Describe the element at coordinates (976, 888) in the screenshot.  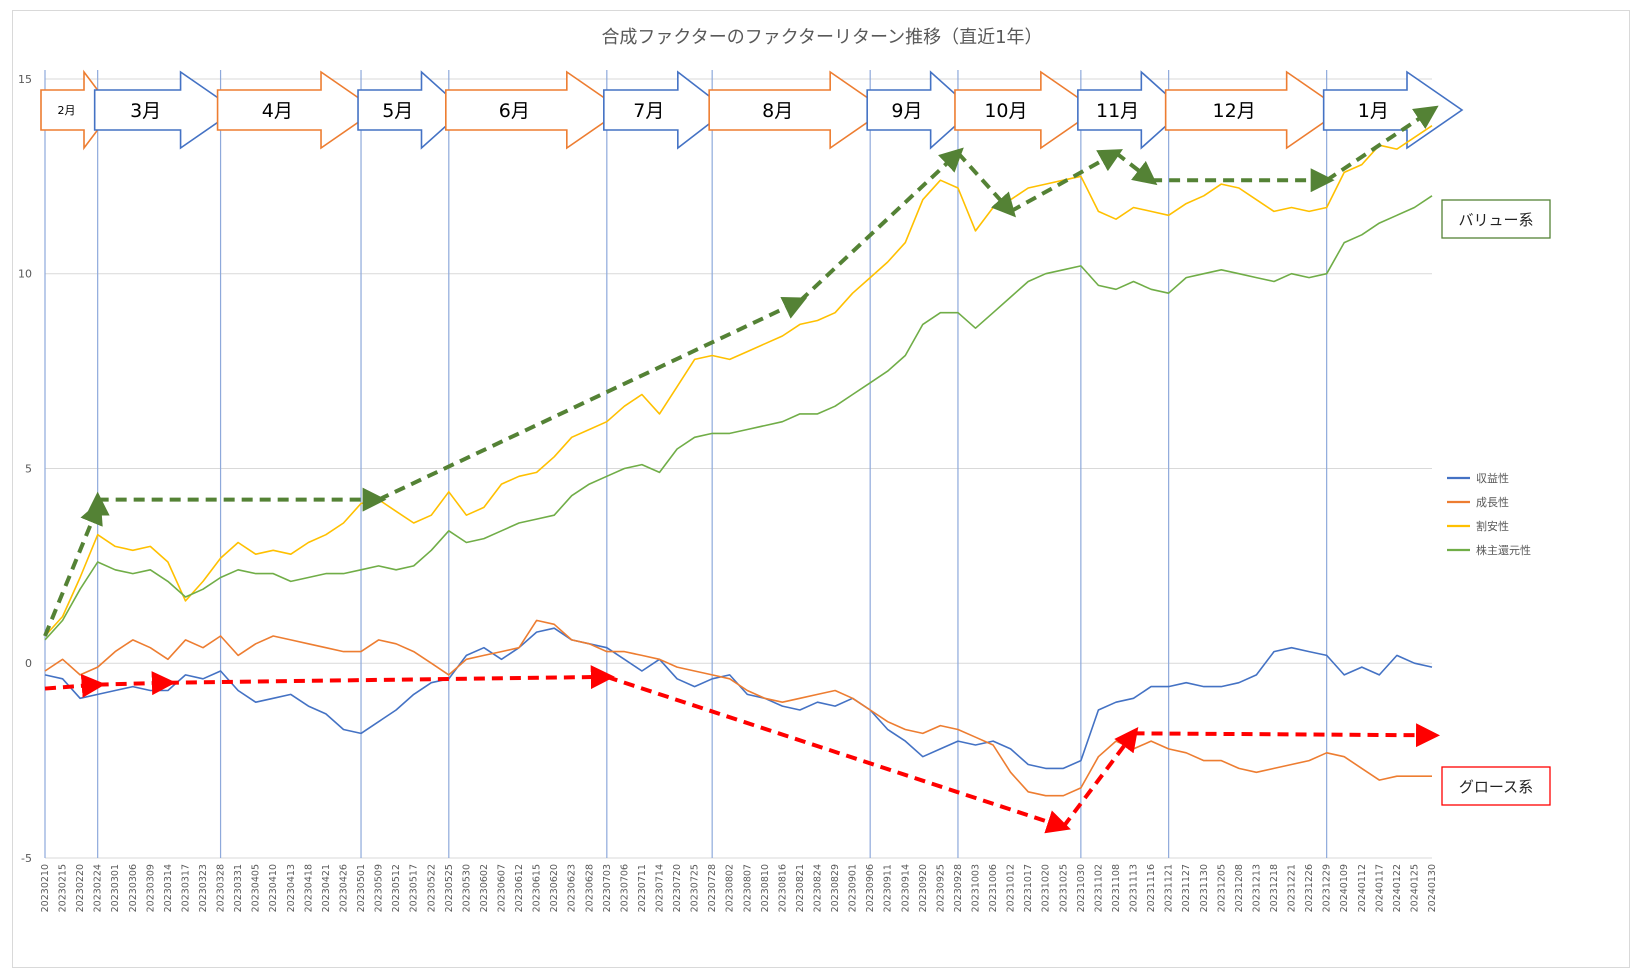
I see `x-tick-label: 20231003` at that location.